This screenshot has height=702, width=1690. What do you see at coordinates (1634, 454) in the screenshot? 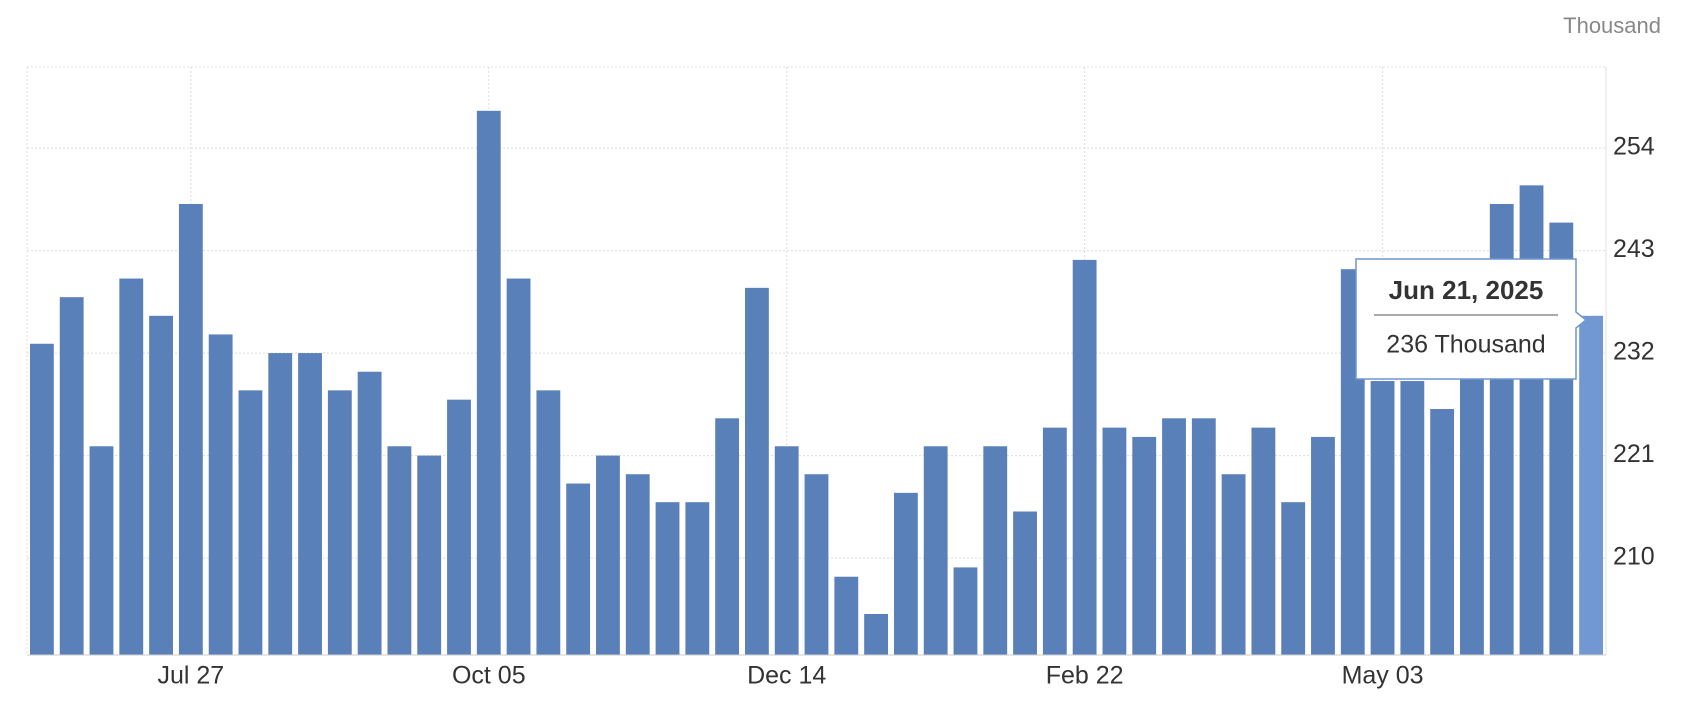
I see `y-tick-label: 221` at bounding box center [1634, 454].